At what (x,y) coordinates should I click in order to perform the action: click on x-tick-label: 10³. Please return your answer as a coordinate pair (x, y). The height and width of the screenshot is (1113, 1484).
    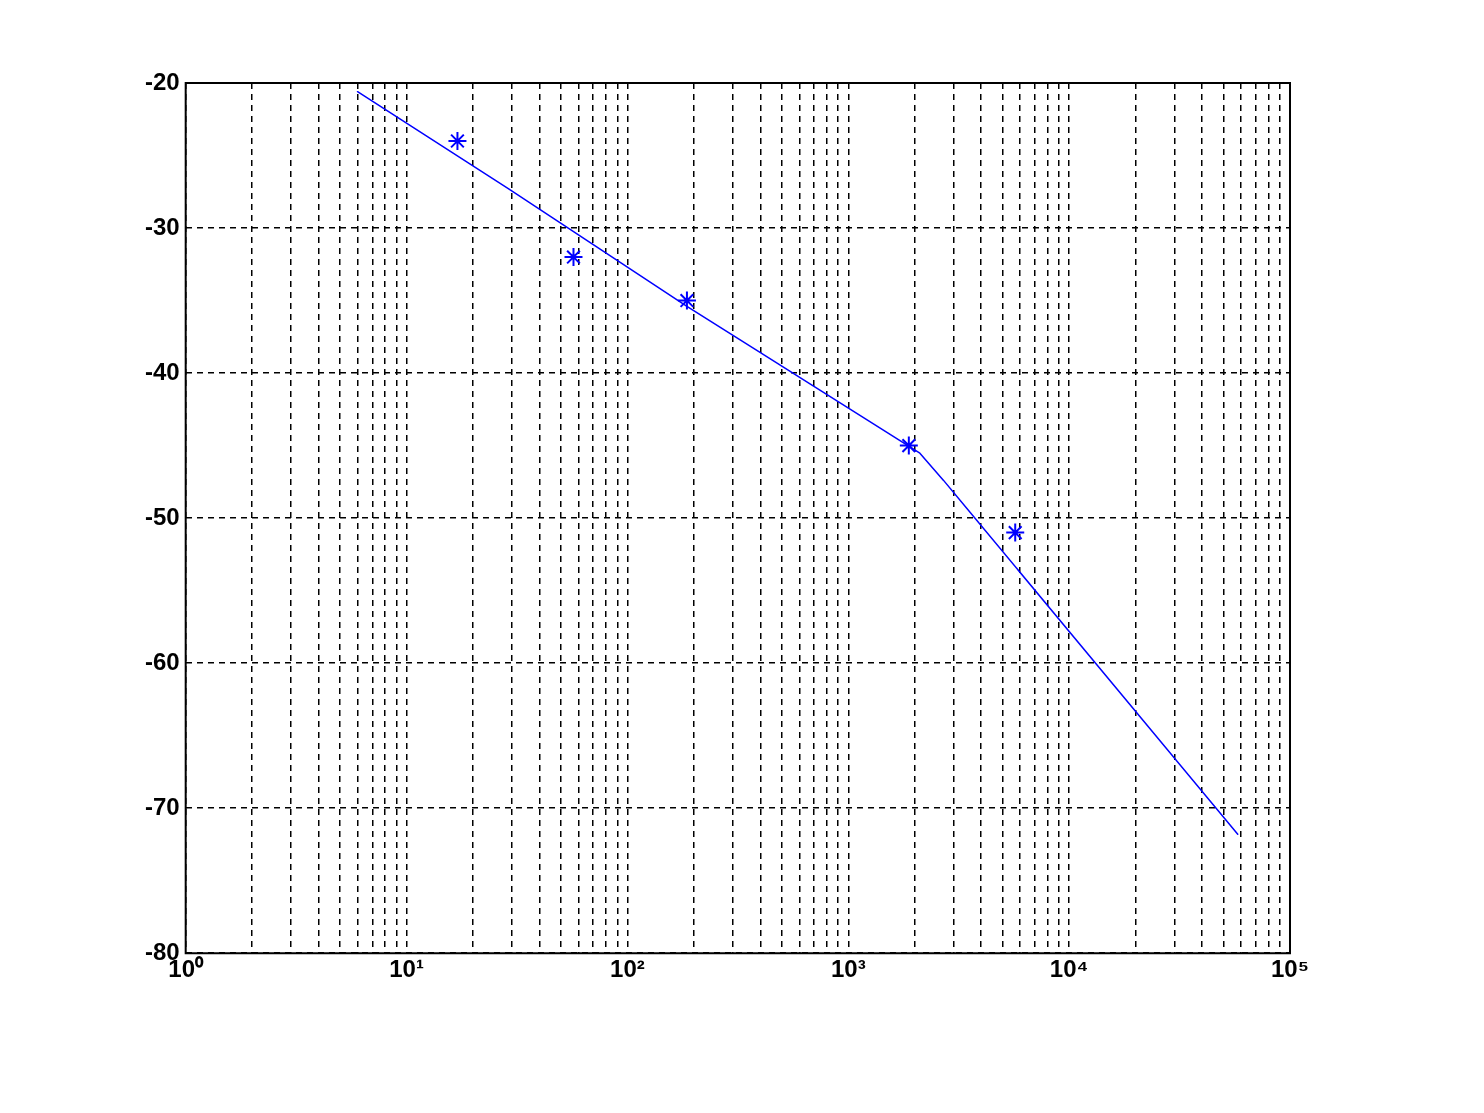
    Looking at the image, I should click on (848, 969).